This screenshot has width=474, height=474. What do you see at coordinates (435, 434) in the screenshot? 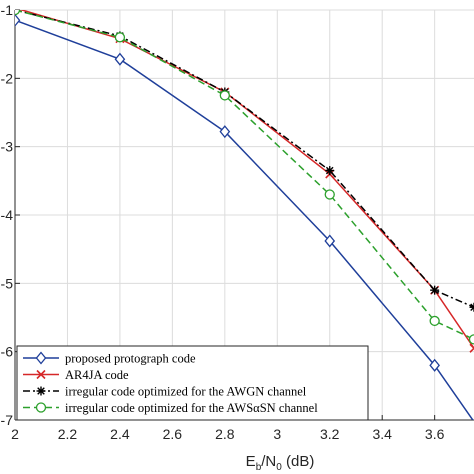
I see `x-tick-label: 3.6` at bounding box center [435, 434].